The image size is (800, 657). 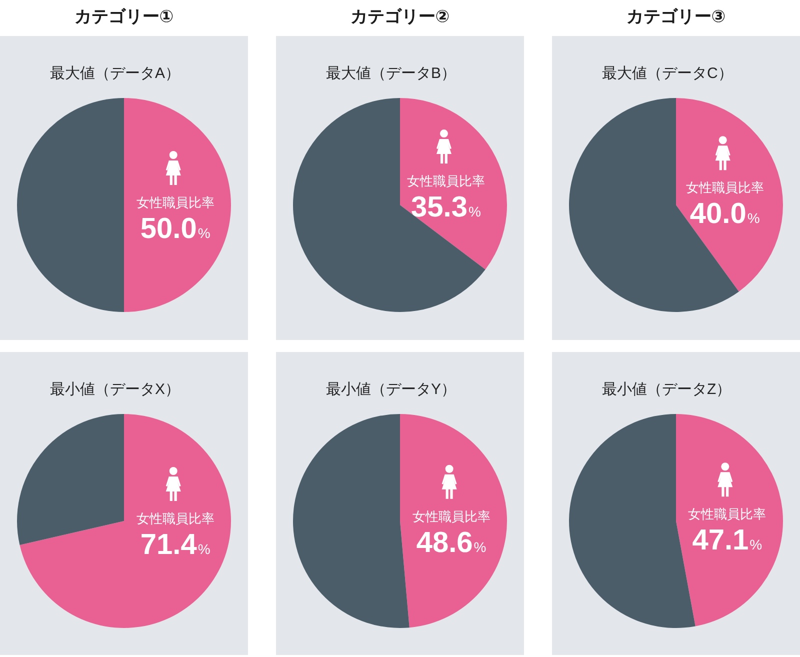 What do you see at coordinates (115, 389) in the screenshot?
I see `chart-subtitle: 最小値（データX）` at bounding box center [115, 389].